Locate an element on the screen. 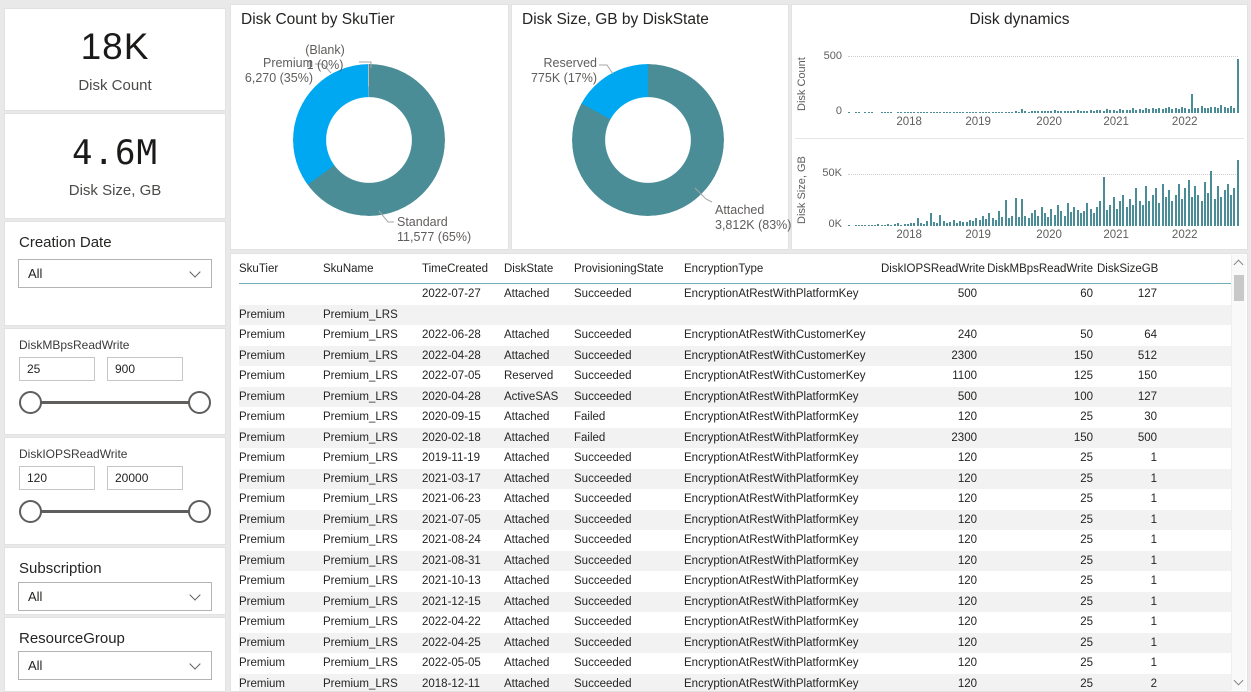 This screenshot has height=692, width=1251. scroll-down-icon is located at coordinates (1238, 680).